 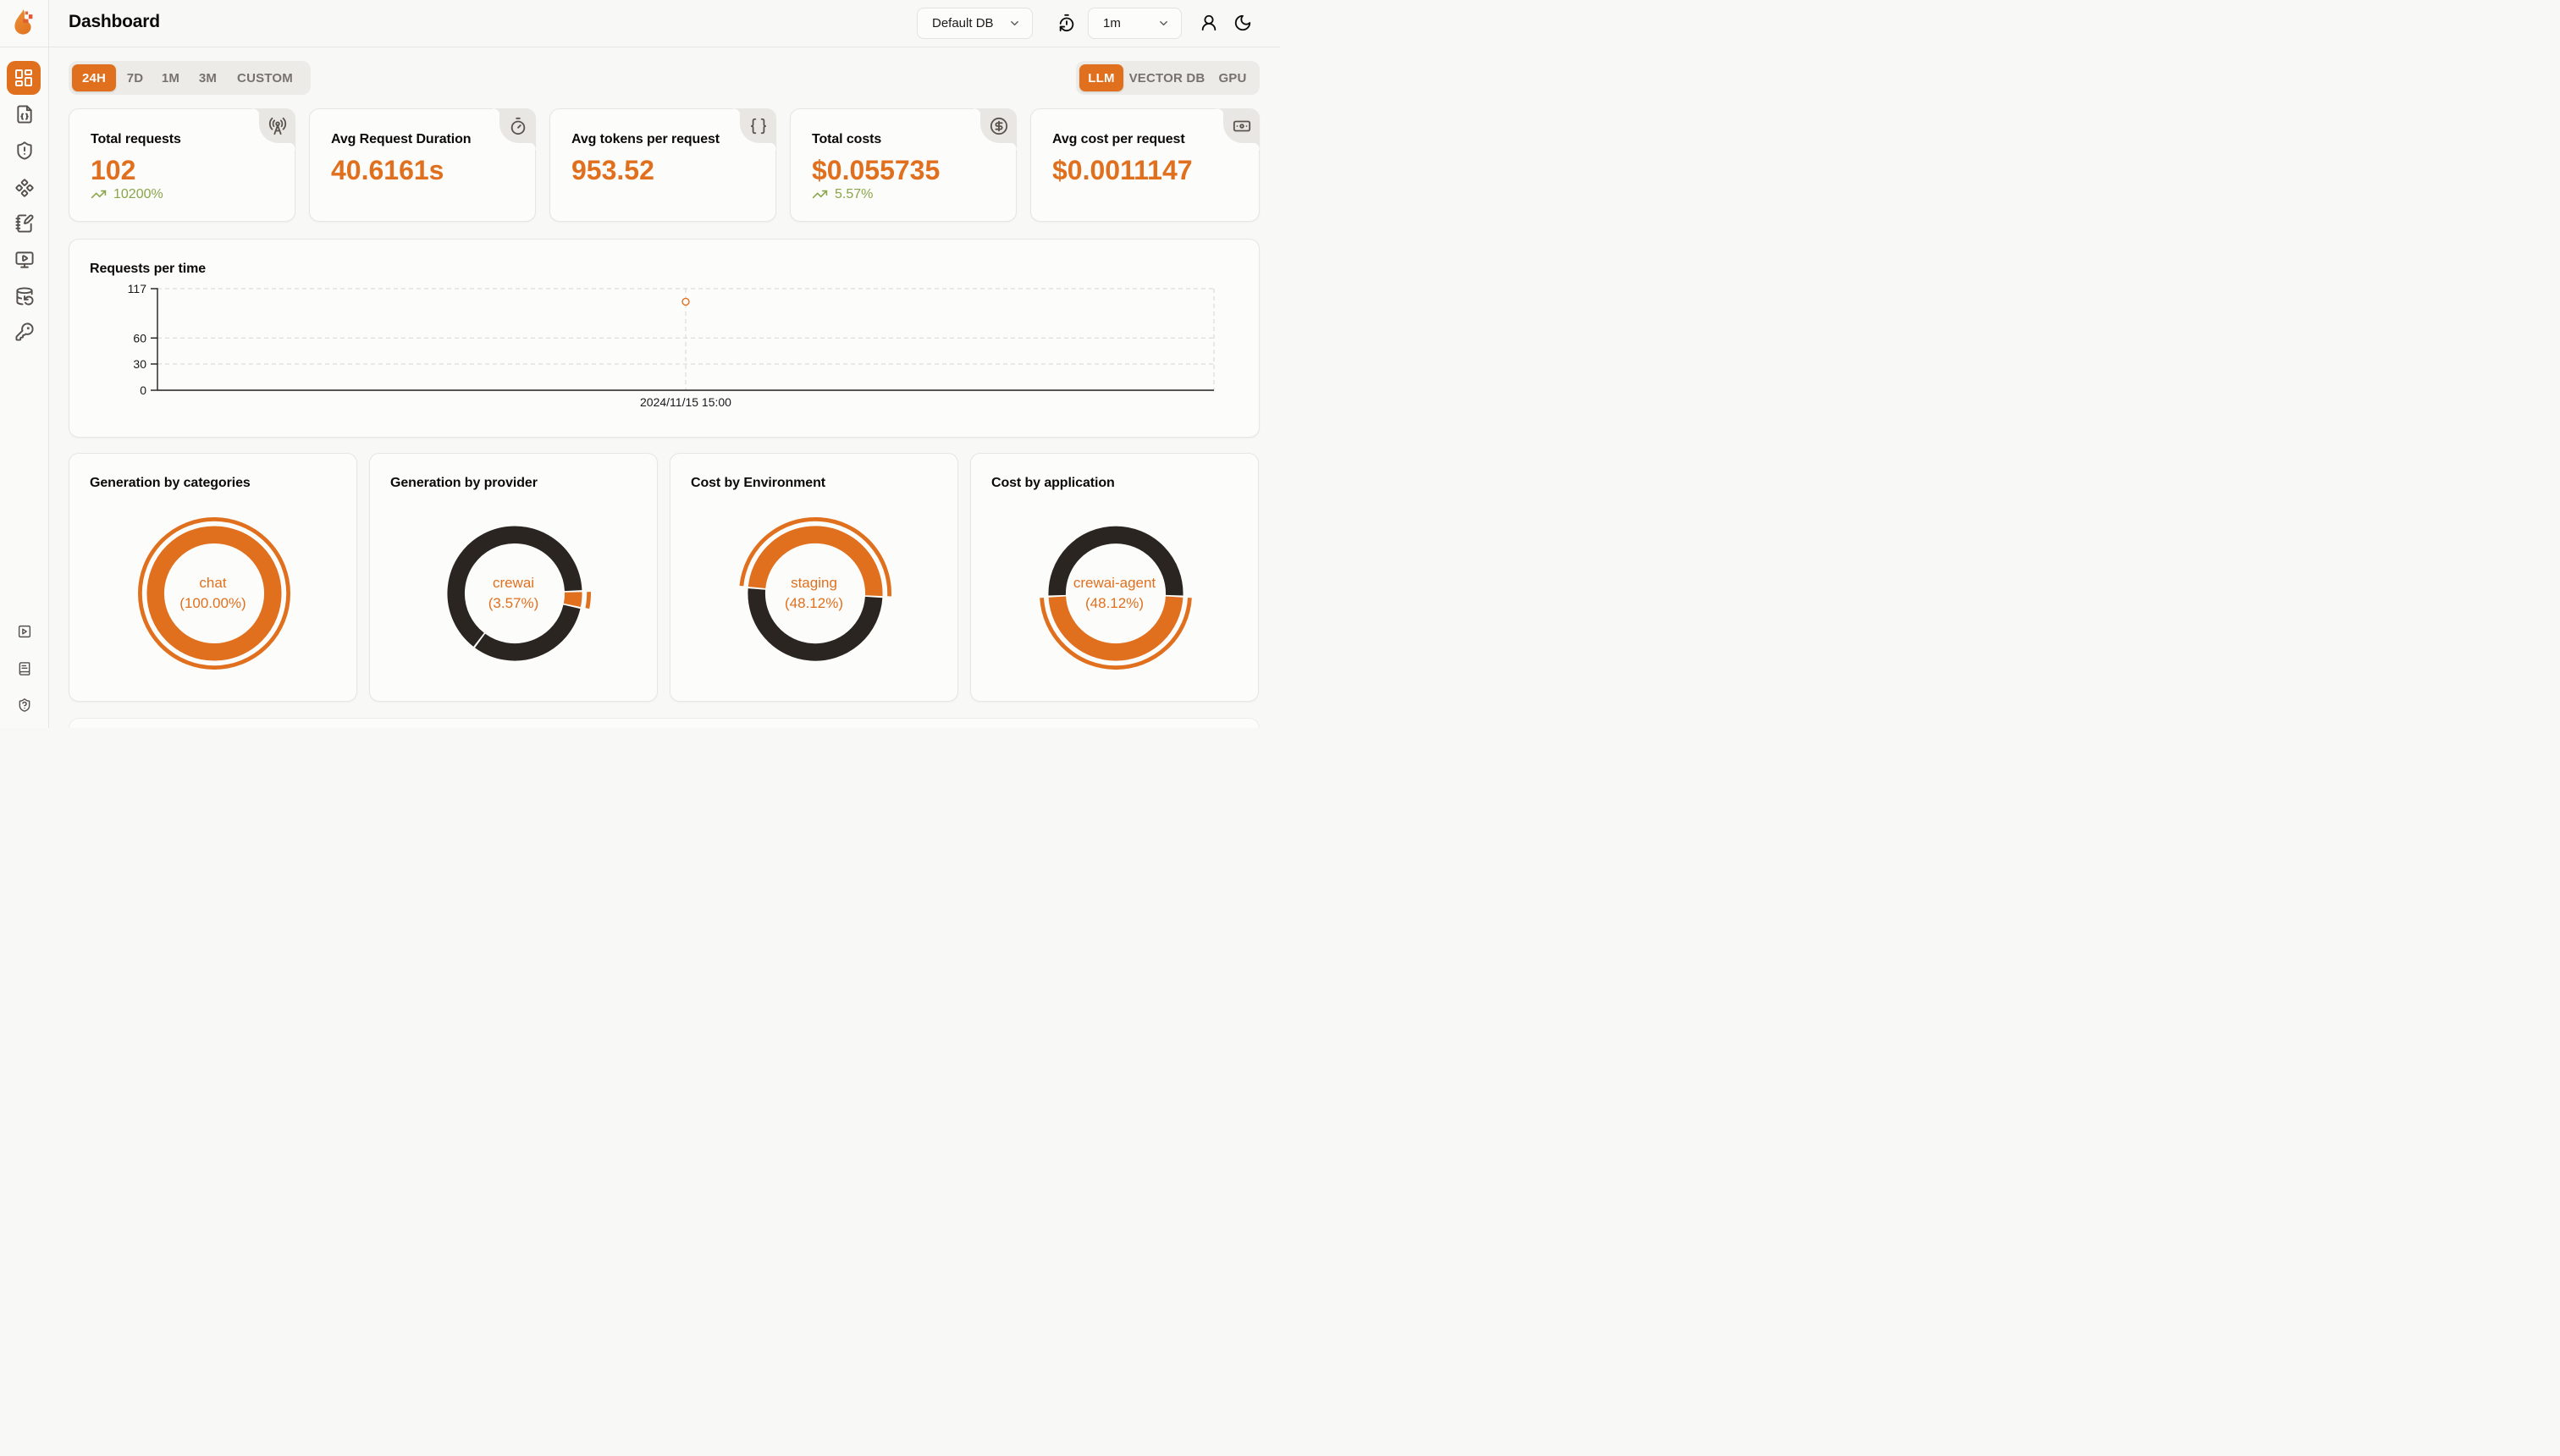 What do you see at coordinates (139, 338) in the screenshot?
I see `svg-text: 60` at bounding box center [139, 338].